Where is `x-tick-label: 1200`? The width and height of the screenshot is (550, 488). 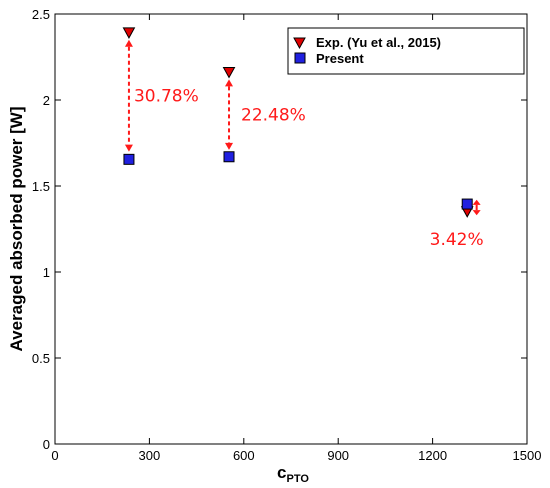
x-tick-label: 1200 is located at coordinates (432, 455).